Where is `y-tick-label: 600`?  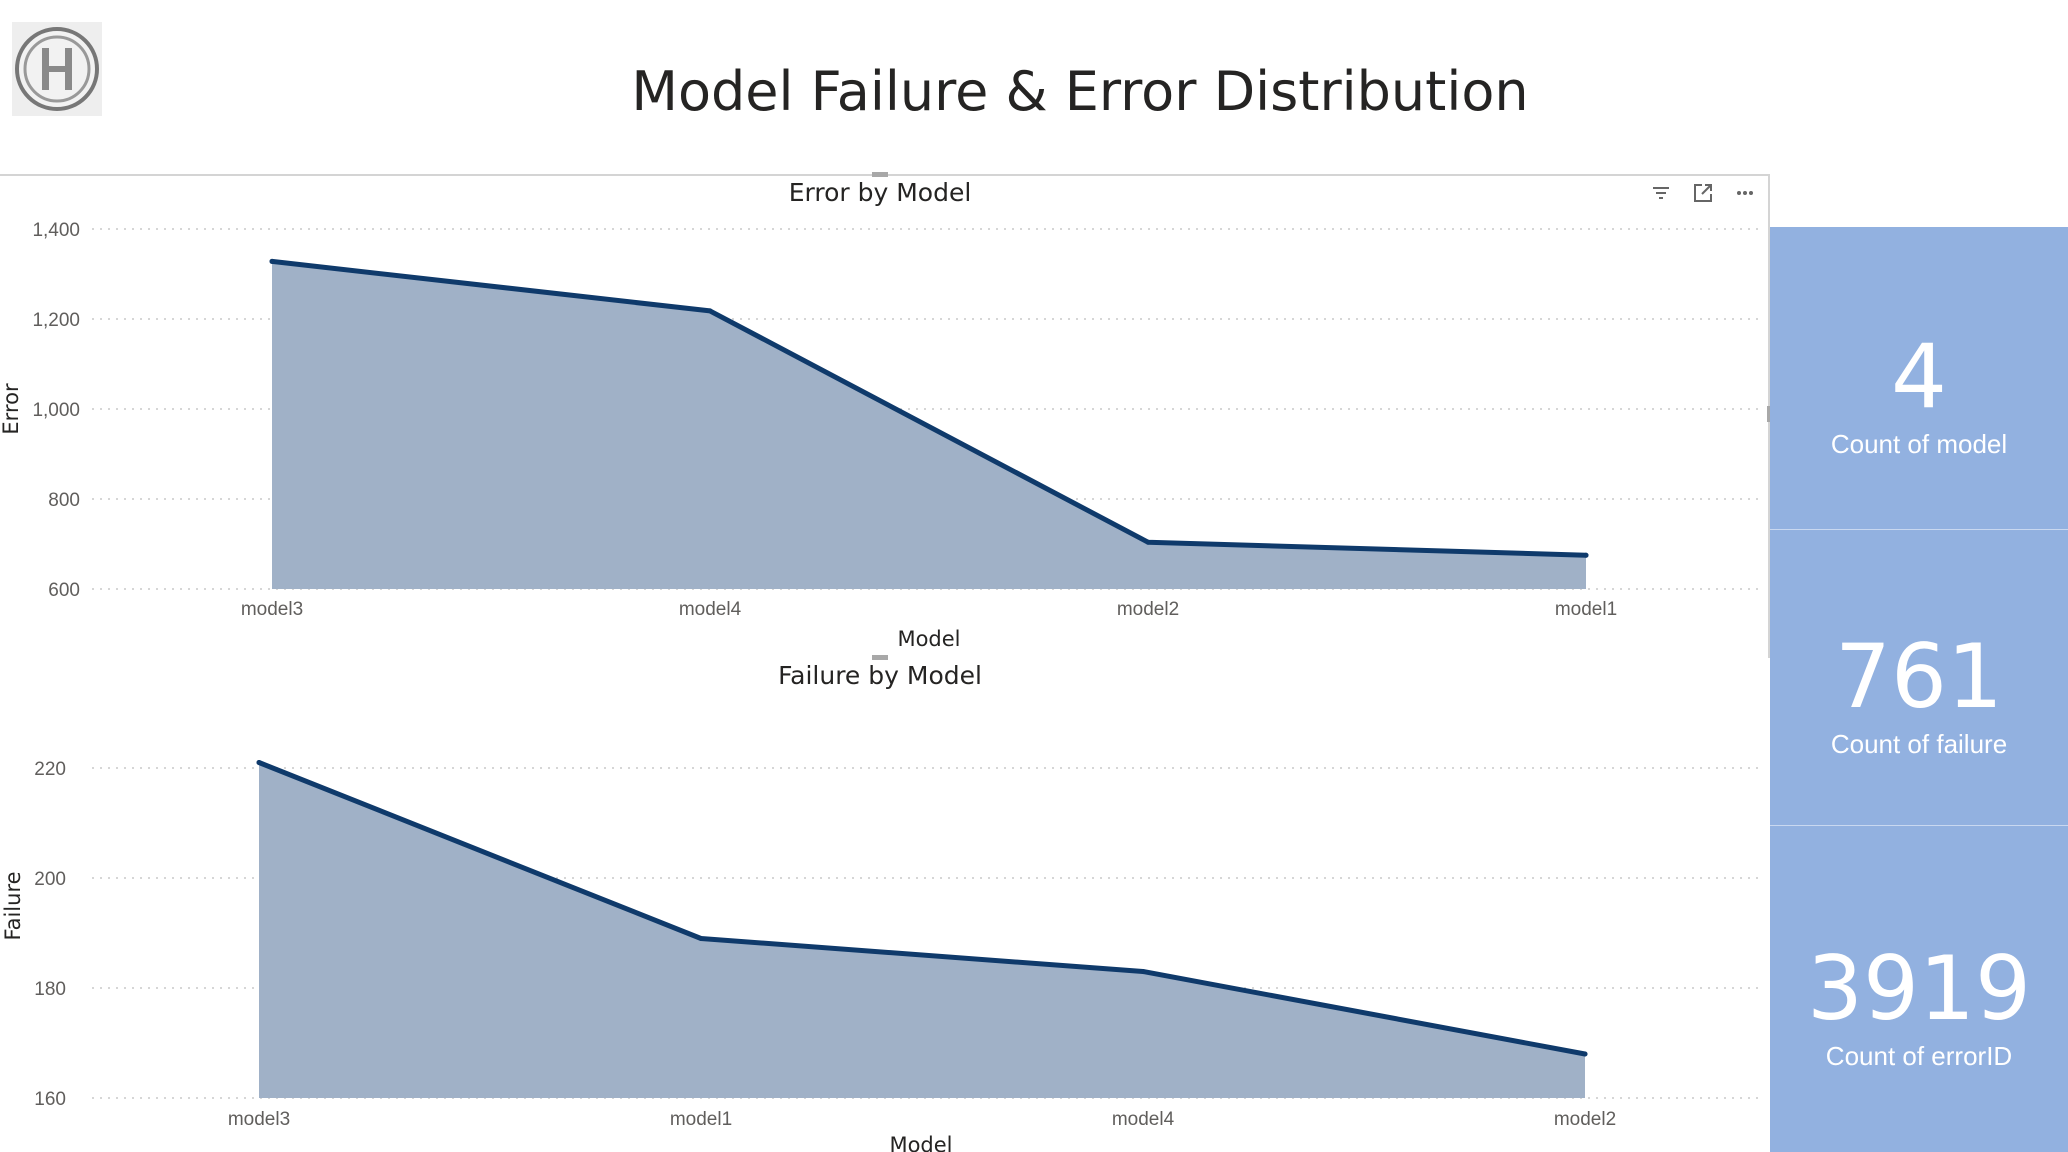
y-tick-label: 600 is located at coordinates (64, 590).